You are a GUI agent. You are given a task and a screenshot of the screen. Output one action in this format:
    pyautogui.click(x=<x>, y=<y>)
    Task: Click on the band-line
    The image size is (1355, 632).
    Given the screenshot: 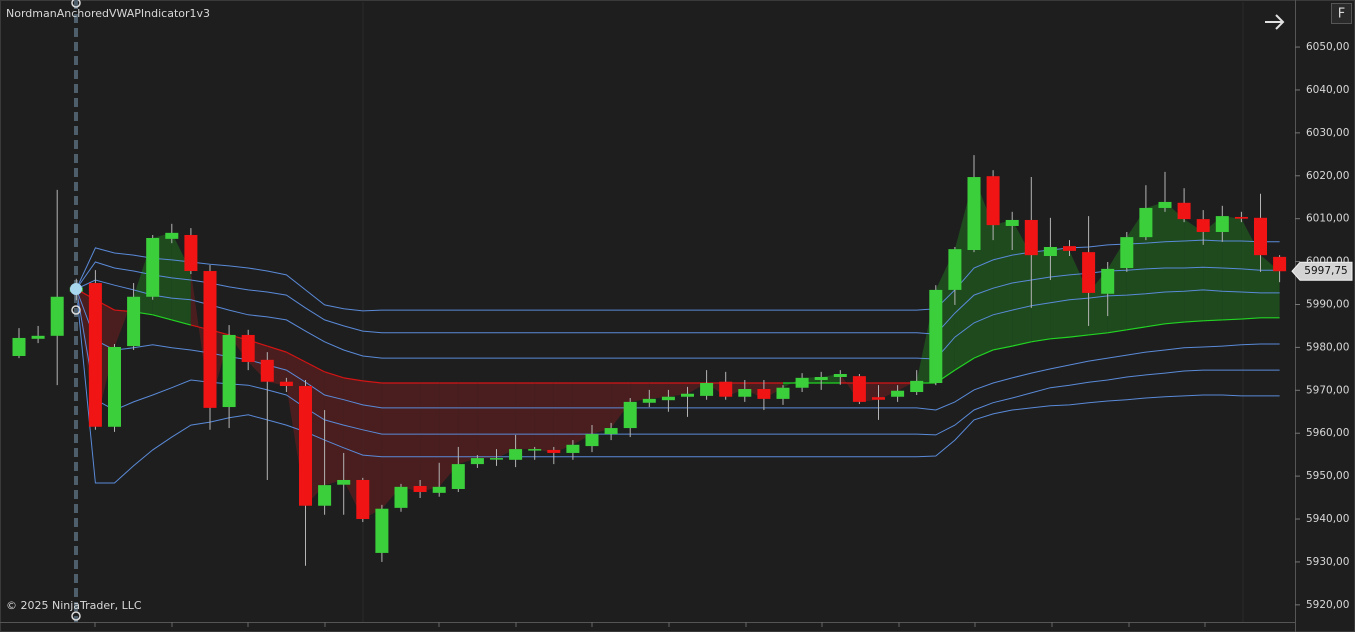 What is the action you would take?
    pyautogui.click(x=677, y=275)
    